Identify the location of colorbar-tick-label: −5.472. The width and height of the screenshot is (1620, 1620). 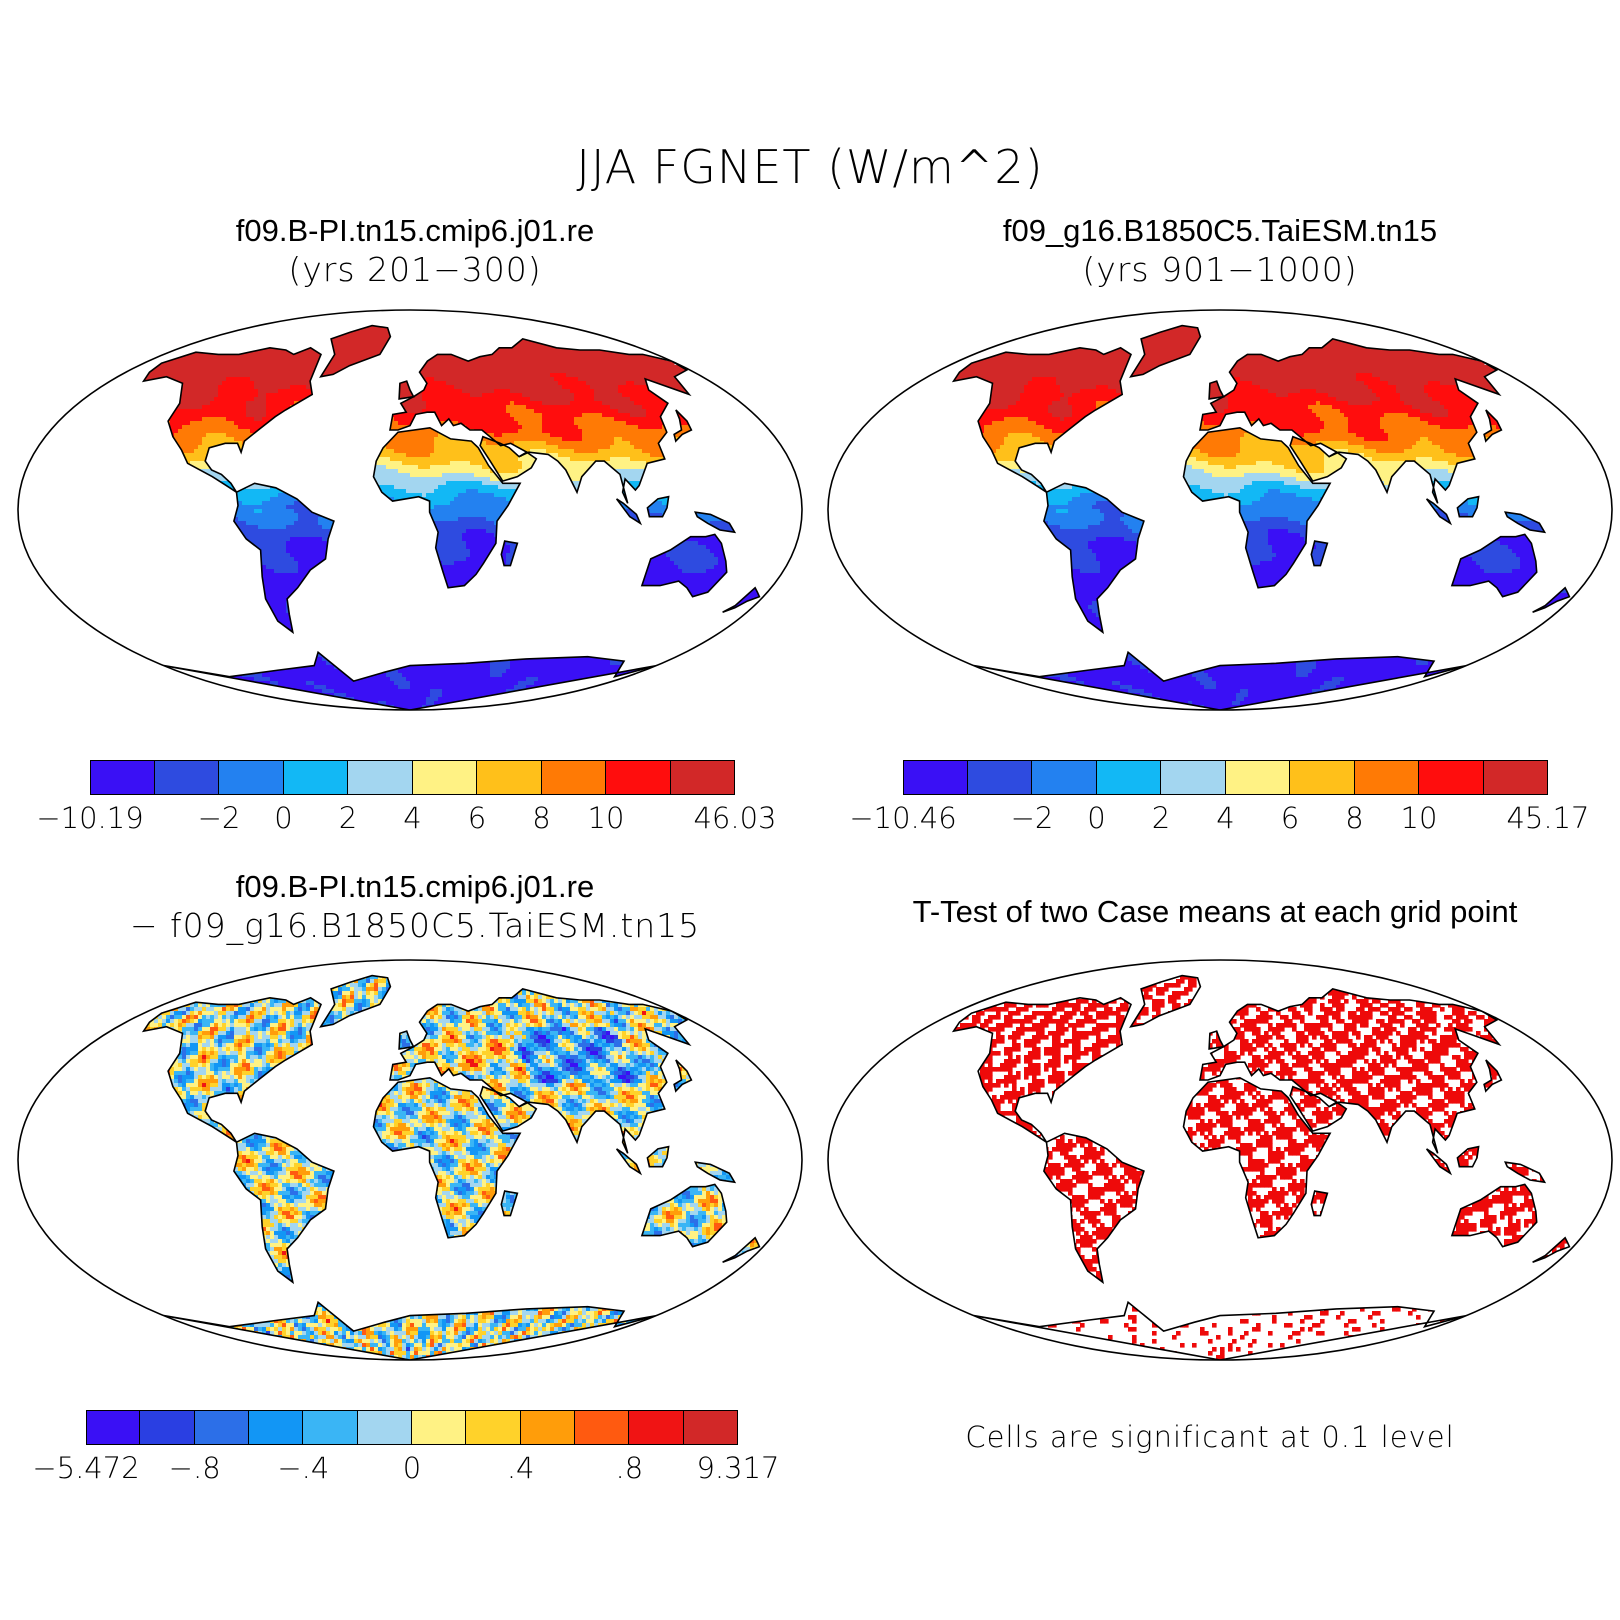
(85, 1468).